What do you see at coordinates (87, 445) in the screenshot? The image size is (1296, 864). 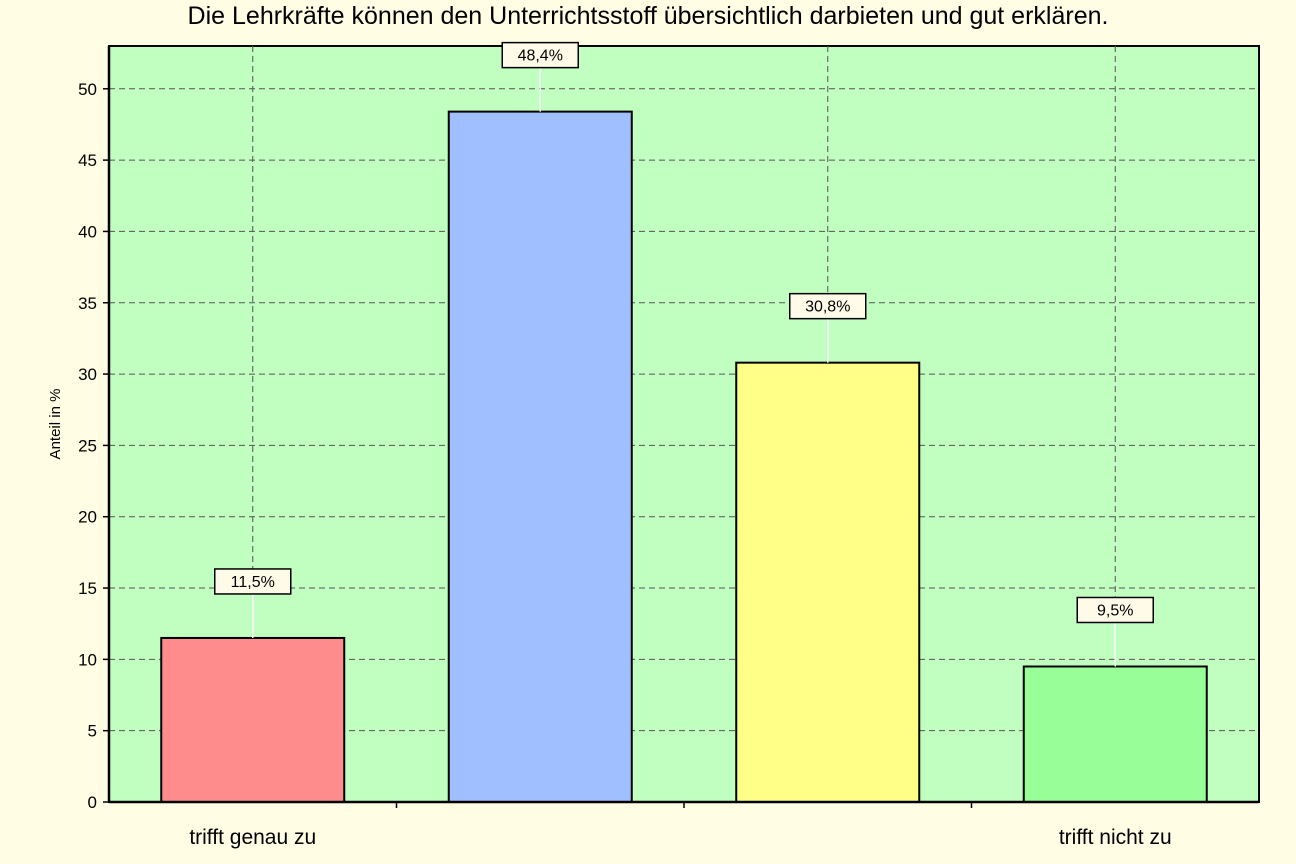 I see `y-tick-label: 25` at bounding box center [87, 445].